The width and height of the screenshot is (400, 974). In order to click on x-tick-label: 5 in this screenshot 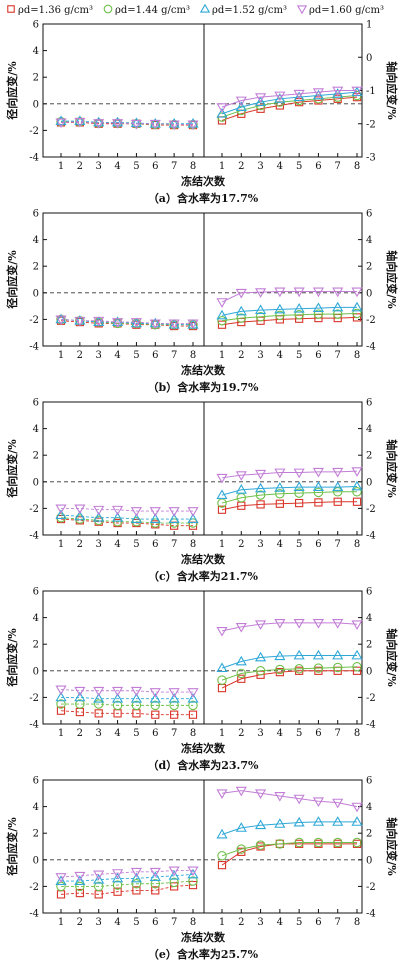, I will do `click(136, 733)`.